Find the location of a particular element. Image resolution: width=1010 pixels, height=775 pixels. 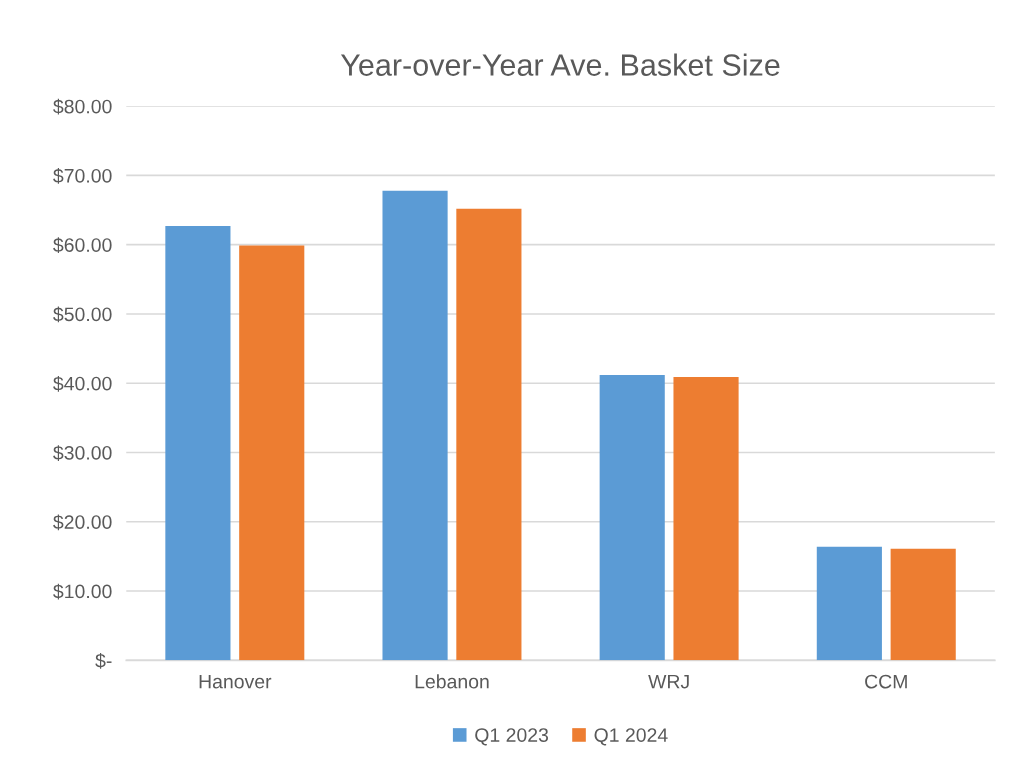

y-tick-label: $80.00 is located at coordinates (82, 106).